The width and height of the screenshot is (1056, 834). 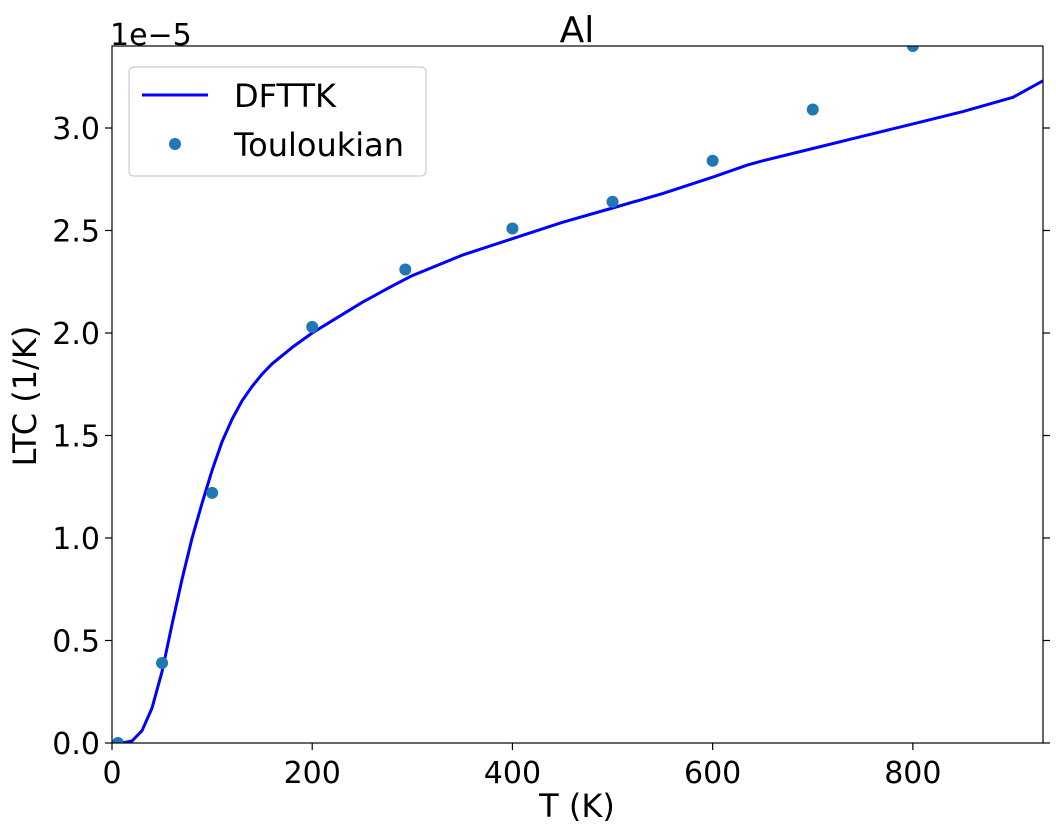 What do you see at coordinates (277, 121) in the screenshot?
I see `legend: DFTTK Touloukian` at bounding box center [277, 121].